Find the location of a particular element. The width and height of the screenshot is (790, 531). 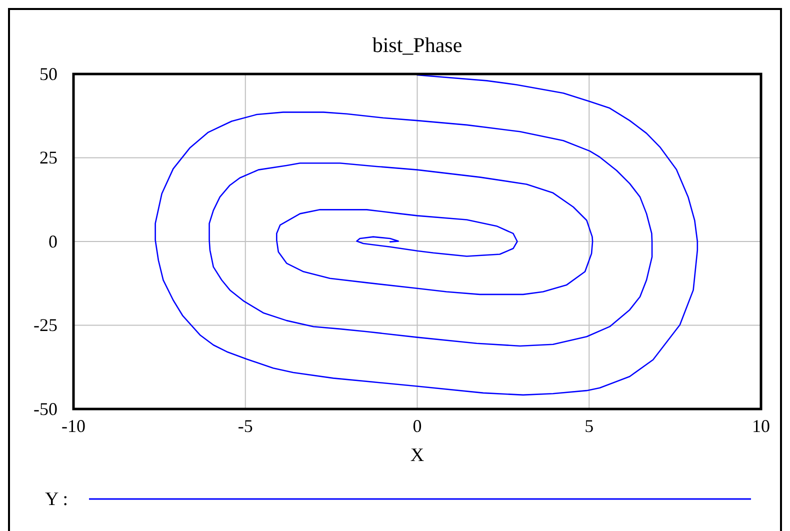

x-tick-label: -10 is located at coordinates (74, 426).